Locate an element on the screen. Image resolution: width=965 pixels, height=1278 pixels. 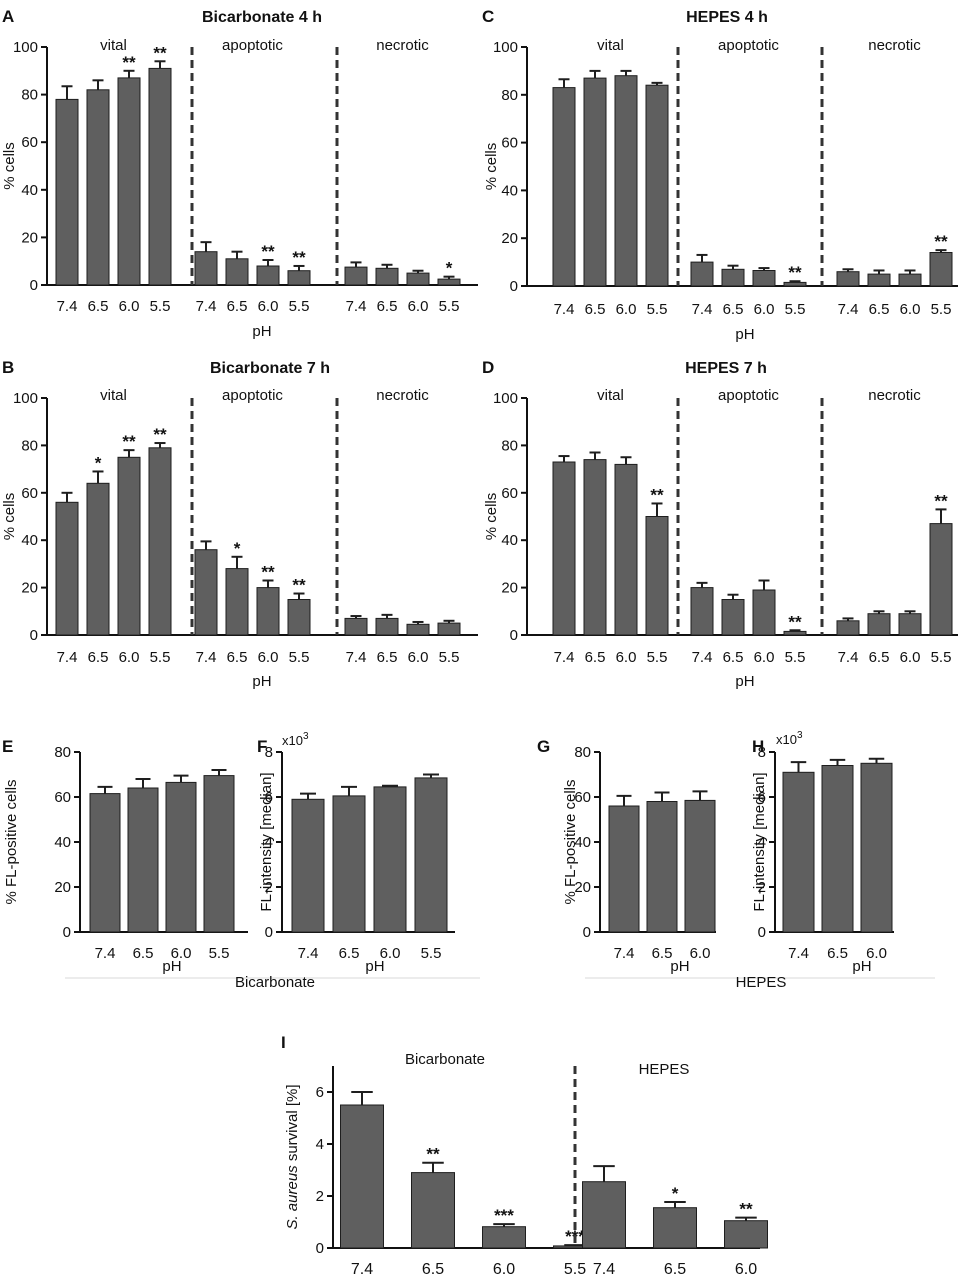
y-axis-label: S. aureus survival [%] is located at coordinates (292, 1156).